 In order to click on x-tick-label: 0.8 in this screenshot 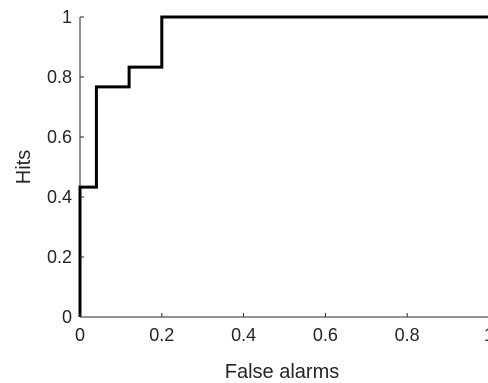, I will do `click(407, 335)`.